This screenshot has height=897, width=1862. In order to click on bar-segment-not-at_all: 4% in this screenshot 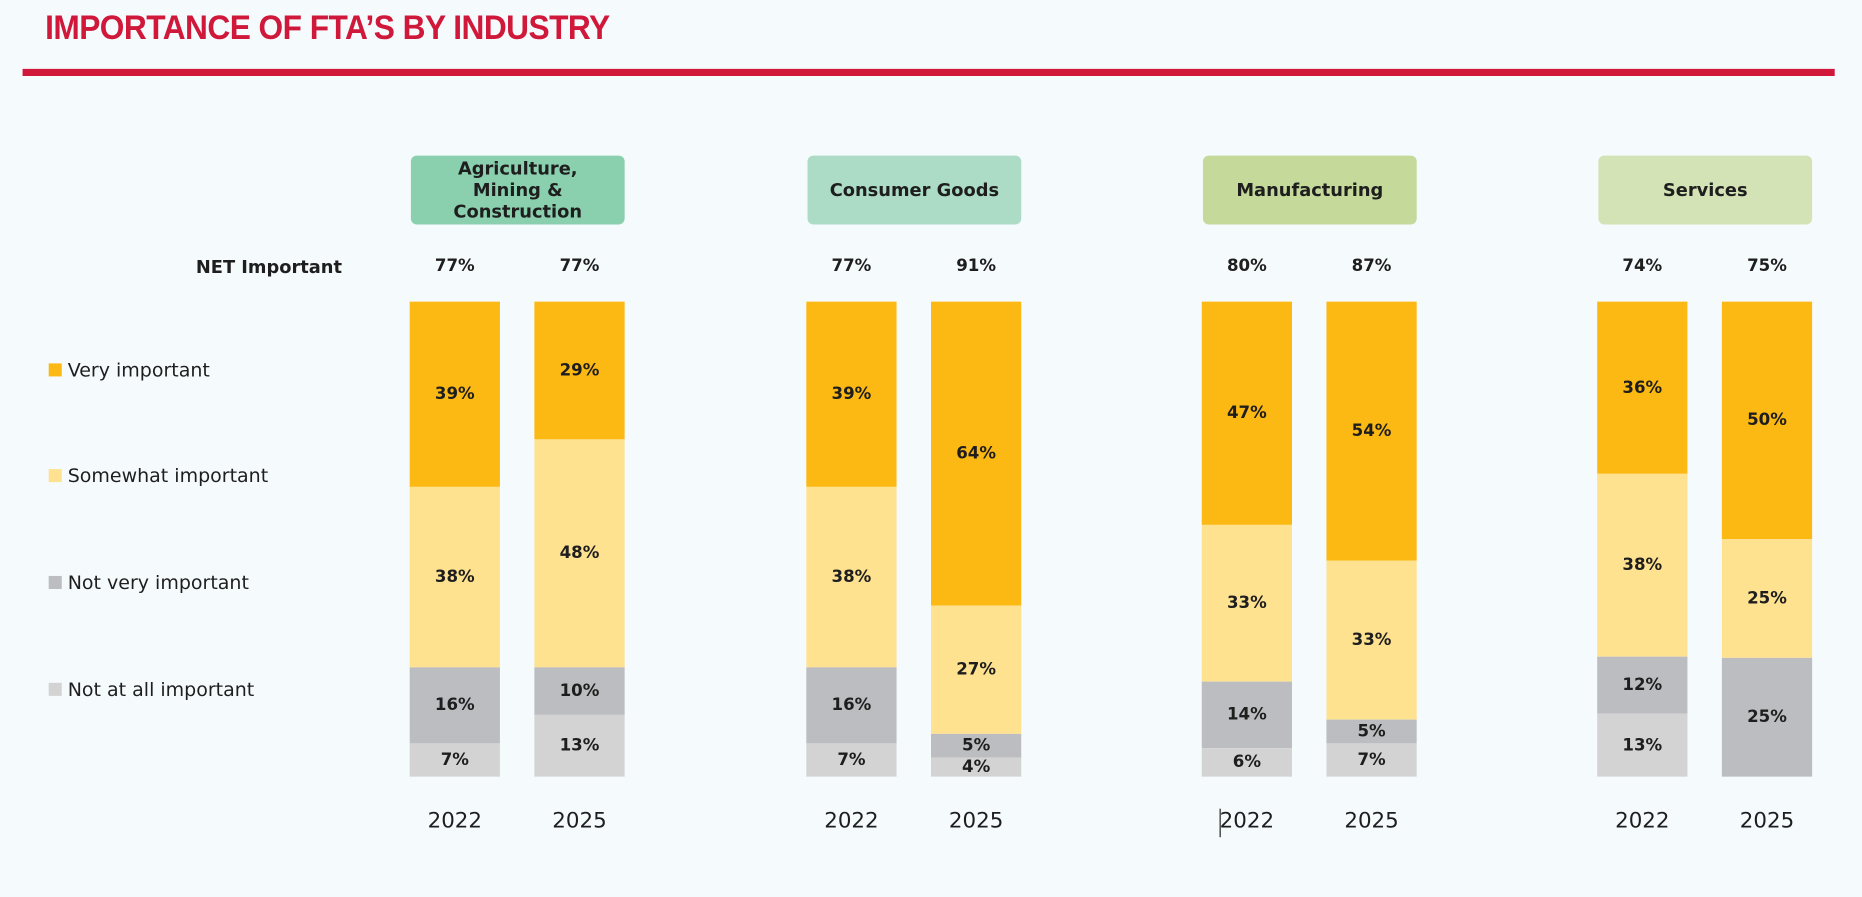, I will do `click(976, 767)`.